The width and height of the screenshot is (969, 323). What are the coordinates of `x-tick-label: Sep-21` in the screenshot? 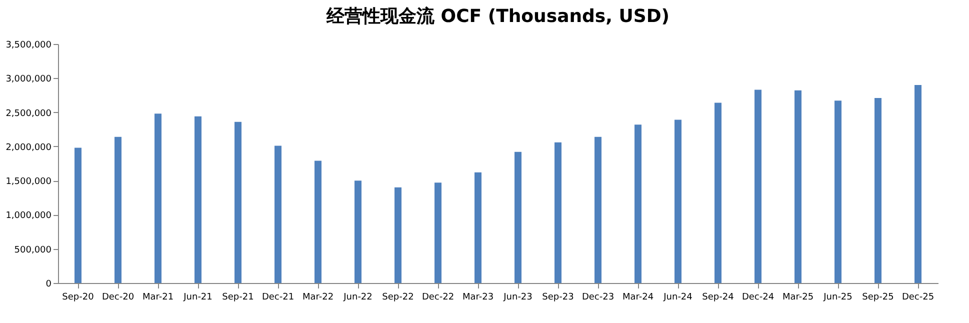 It's located at (238, 297).